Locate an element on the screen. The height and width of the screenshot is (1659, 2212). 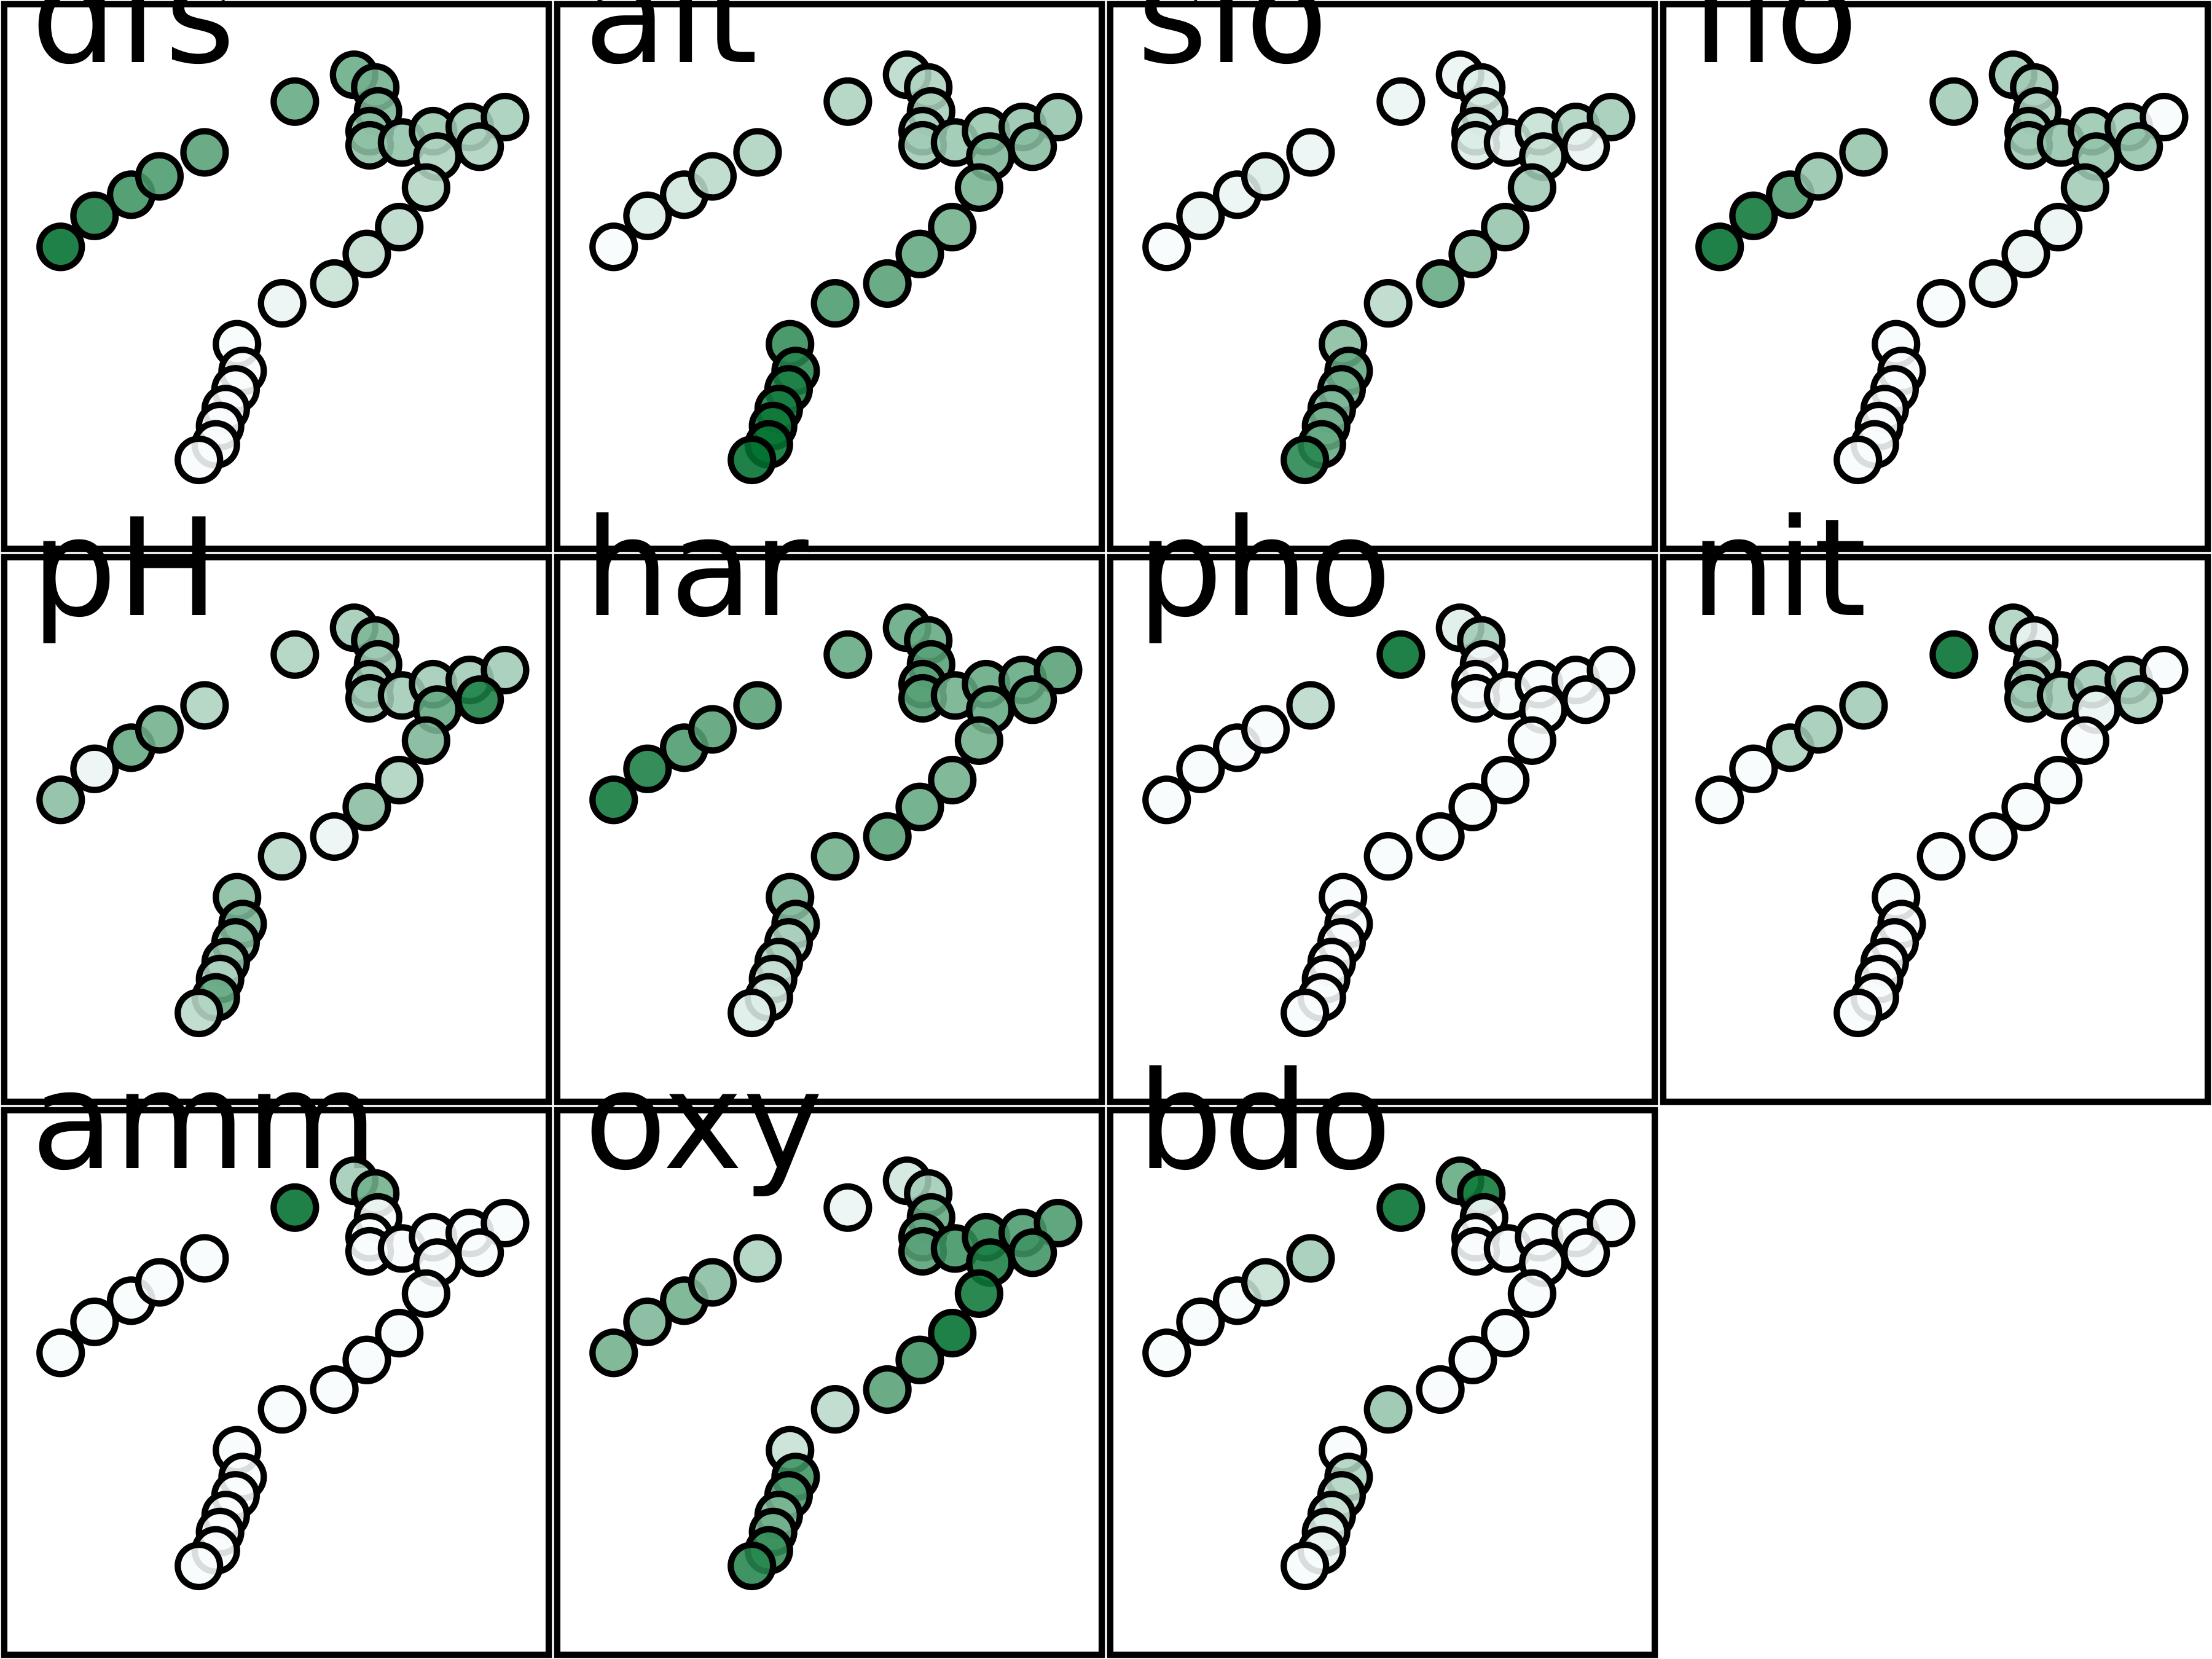
panel-ph: pH is located at coordinates (276, 797).